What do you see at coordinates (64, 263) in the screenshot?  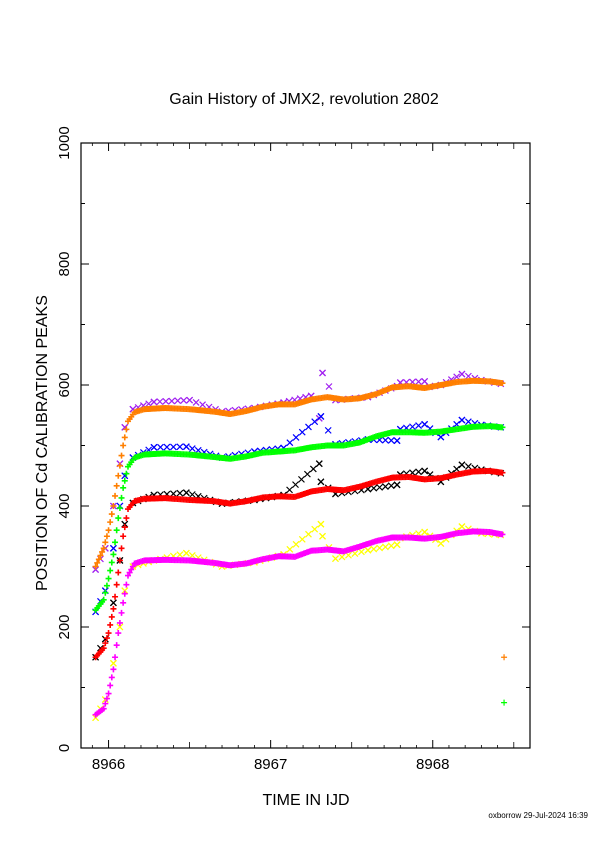 I see `y-tick-label: 800` at bounding box center [64, 263].